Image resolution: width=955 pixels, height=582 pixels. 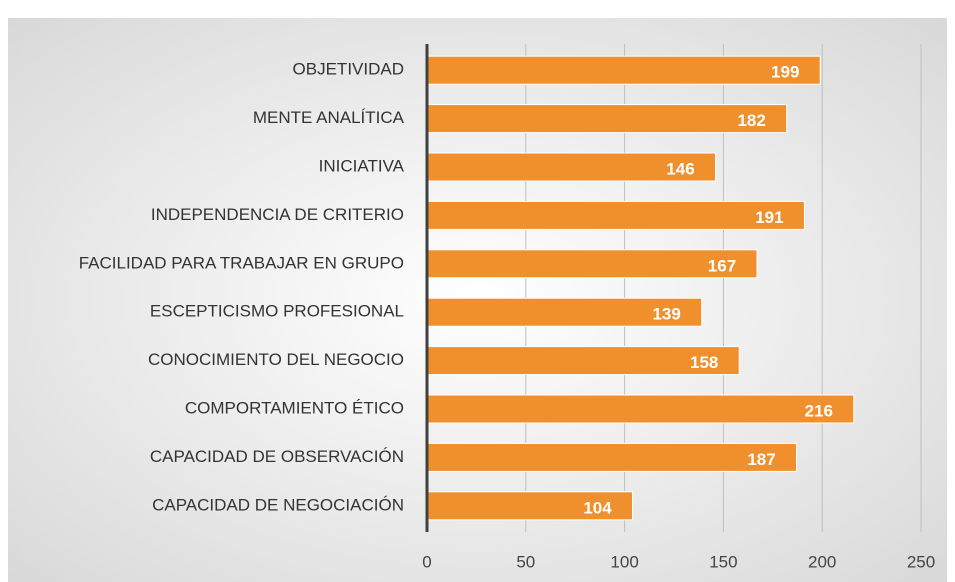 I want to click on y-tick-label: INICIATIVA, so click(x=362, y=165).